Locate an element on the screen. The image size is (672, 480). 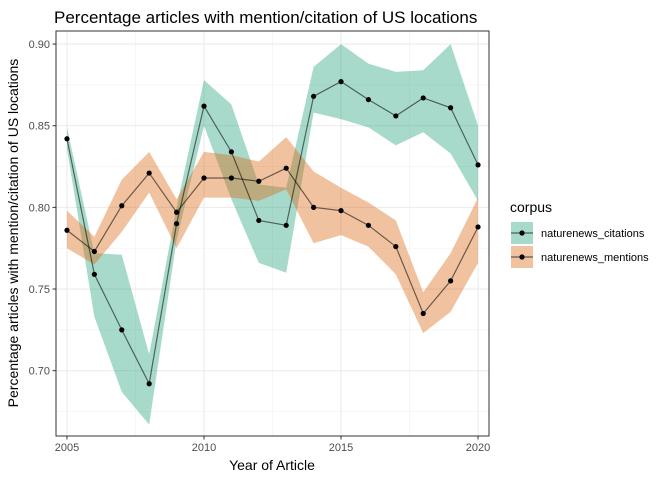
legend-label: naturenews_mentions is located at coordinates (595, 258).